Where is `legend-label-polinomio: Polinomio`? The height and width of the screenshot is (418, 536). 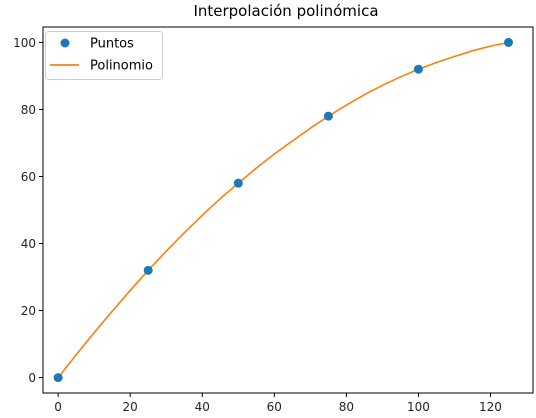
legend-label-polinomio: Polinomio is located at coordinates (121, 66).